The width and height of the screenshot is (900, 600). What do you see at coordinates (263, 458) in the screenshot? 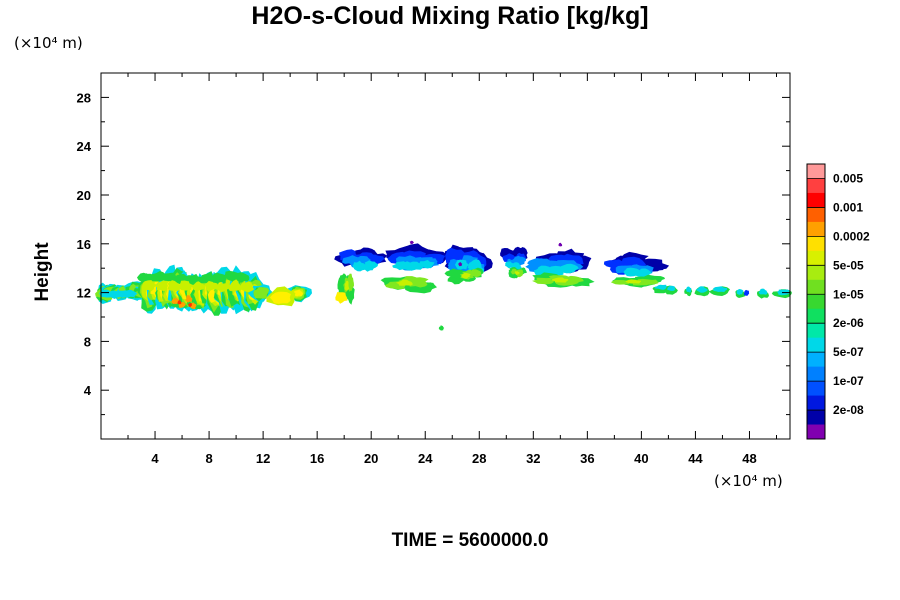
I see `x-tick-label: 12` at bounding box center [263, 458].